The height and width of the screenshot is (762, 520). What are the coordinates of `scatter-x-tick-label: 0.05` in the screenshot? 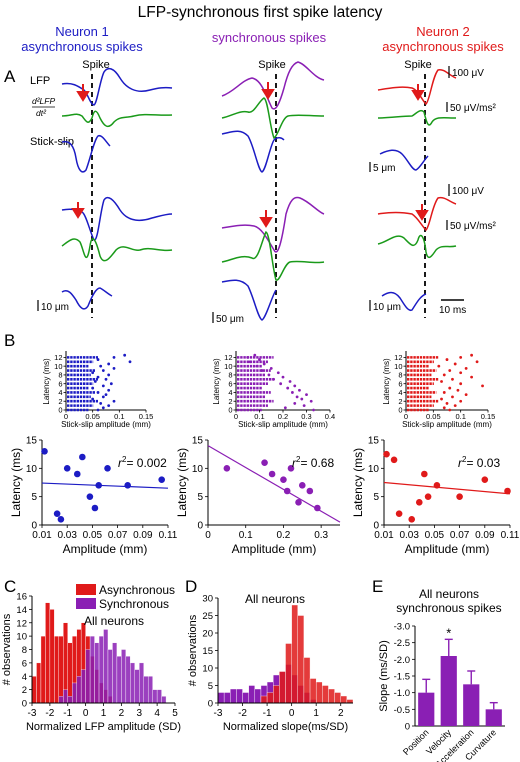 It's located at (435, 535).